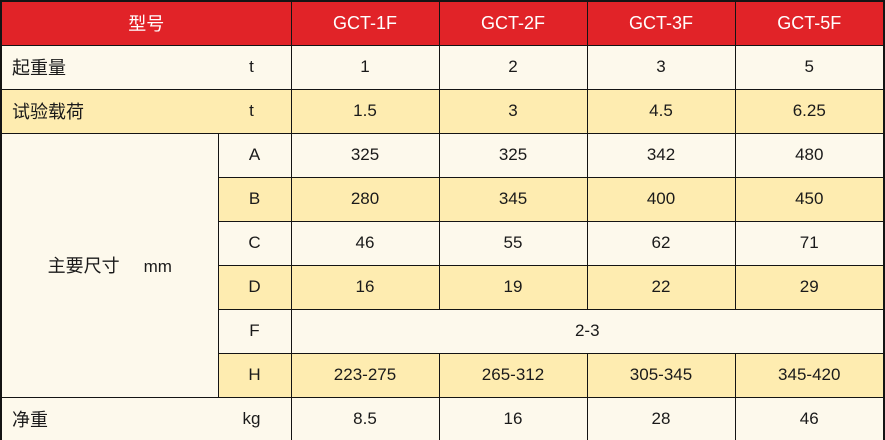 This screenshot has height=440, width=885. What do you see at coordinates (146, 67) in the screenshot?
I see `lifting-capacity-label-cell: 起重量 t` at bounding box center [146, 67].